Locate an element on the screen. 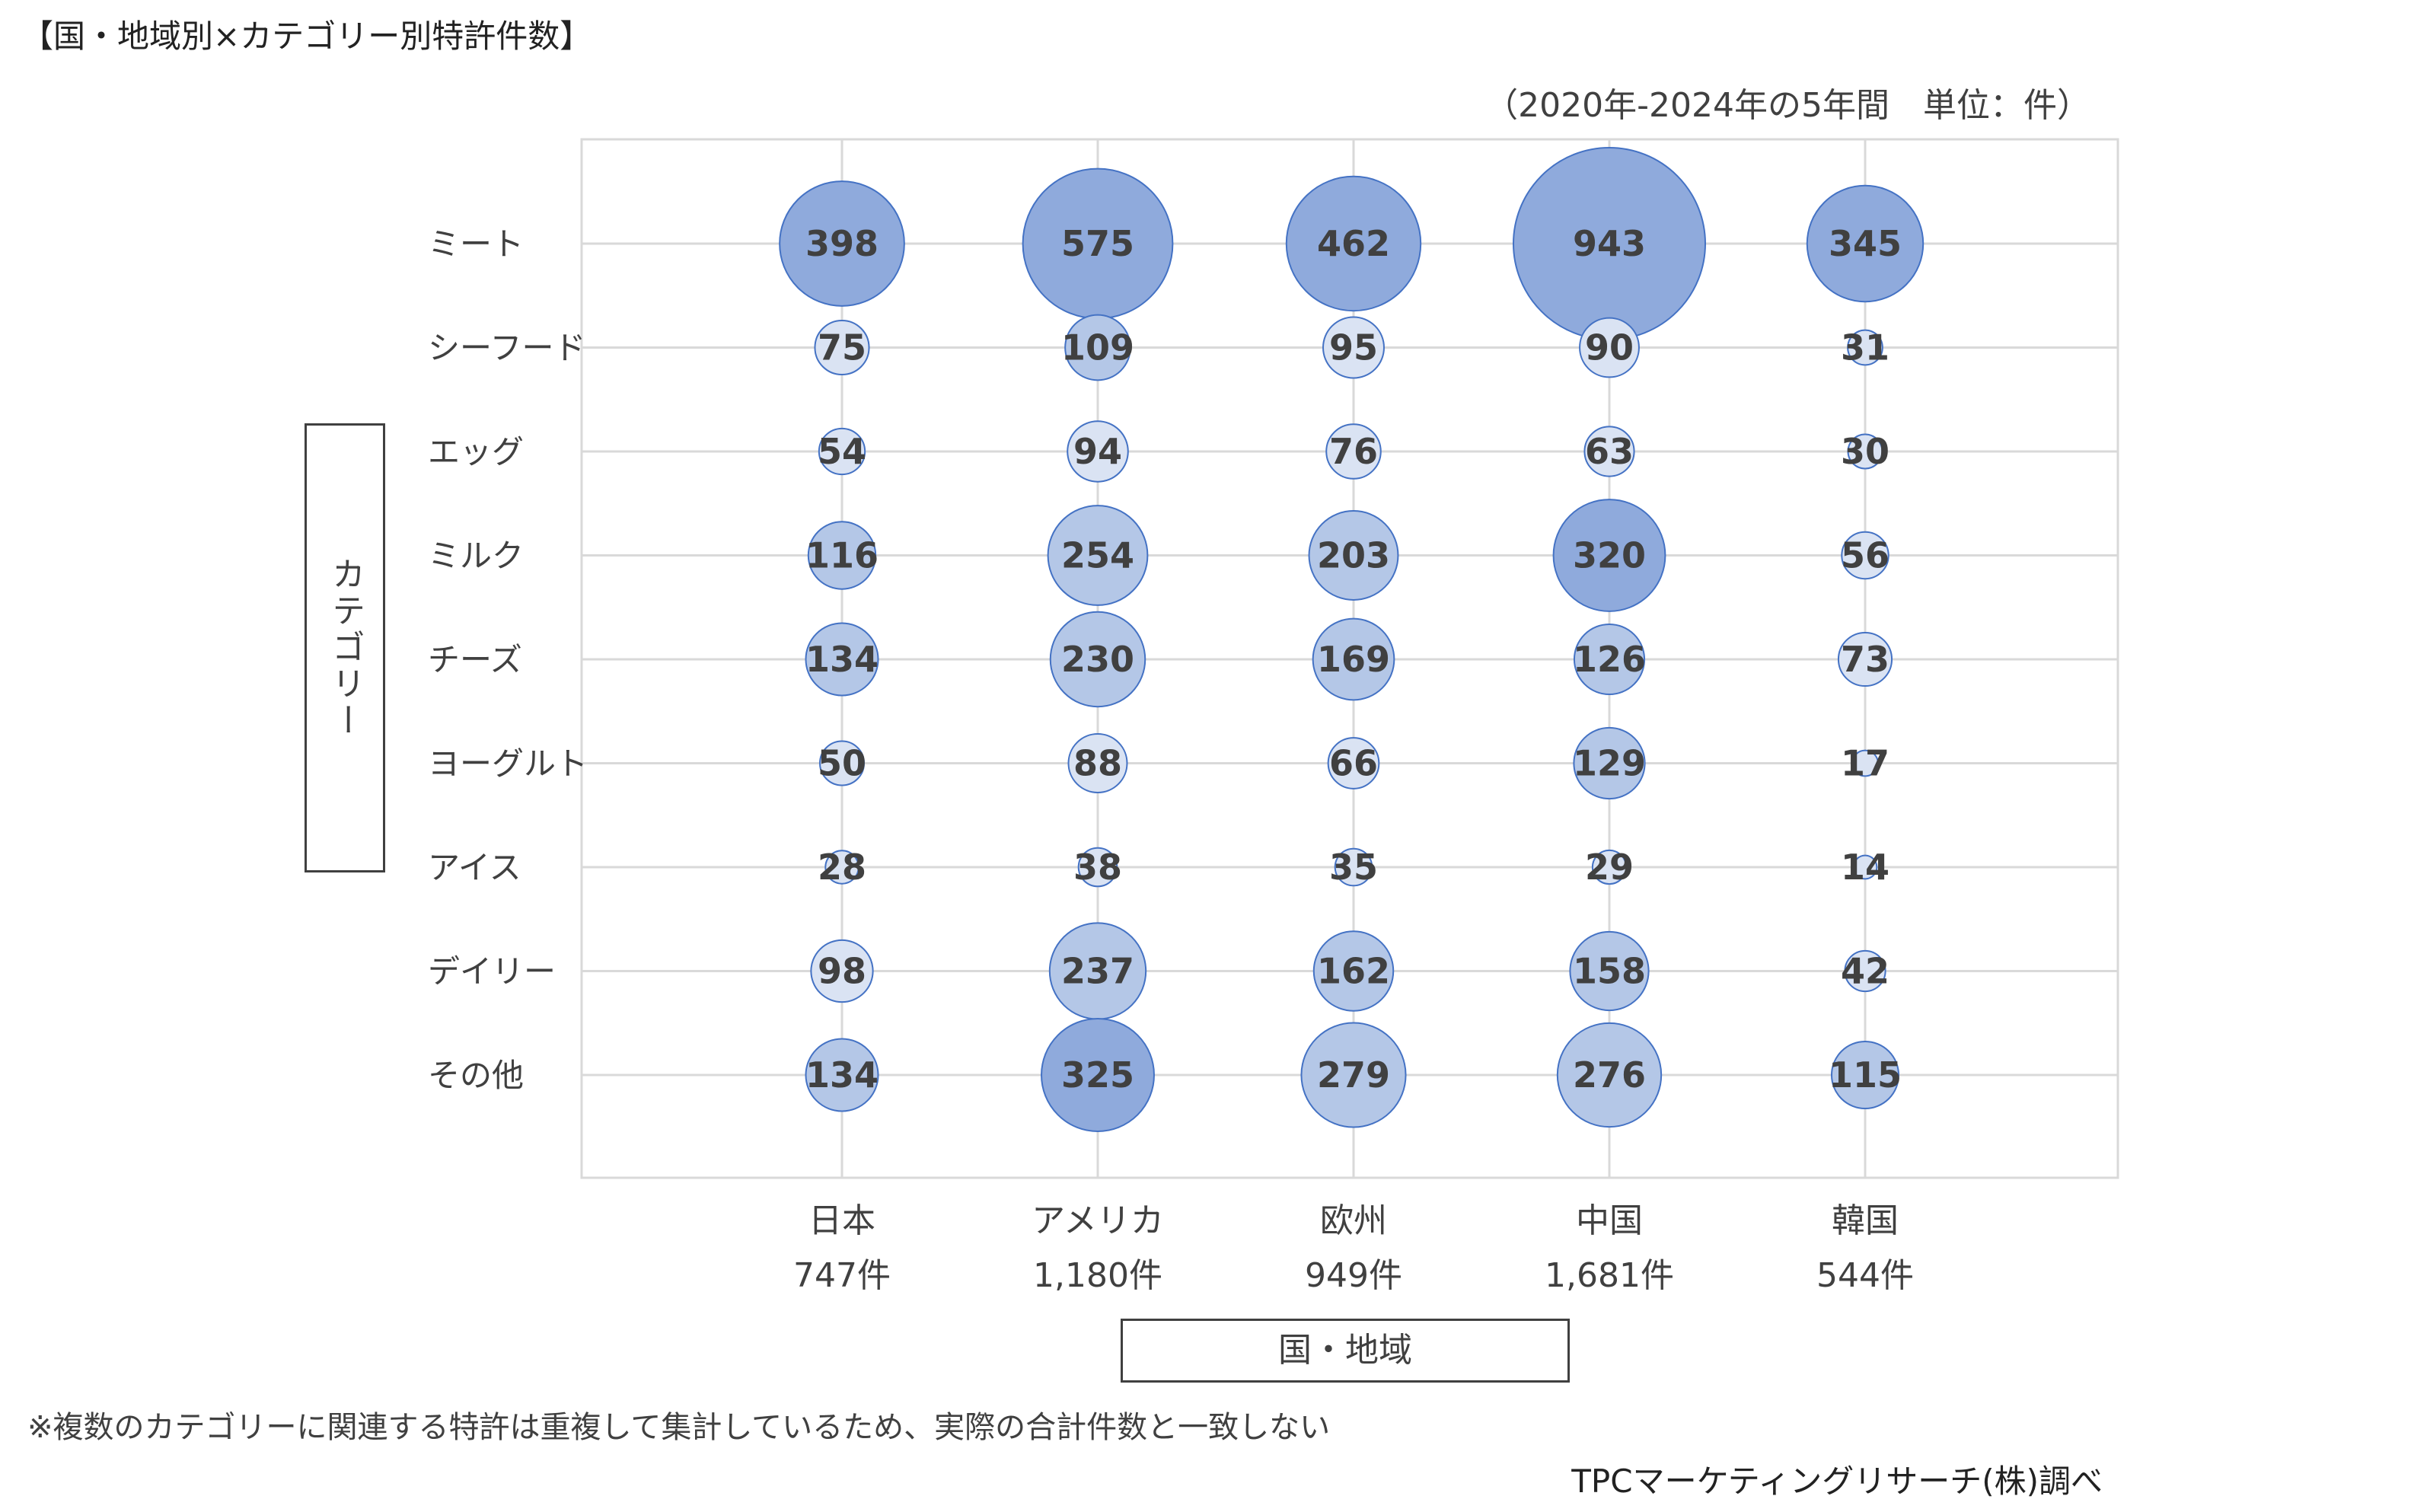 Image resolution: width=2430 pixels, height=1512 pixels. bubble-中国-チーズ is located at coordinates (1609, 659).